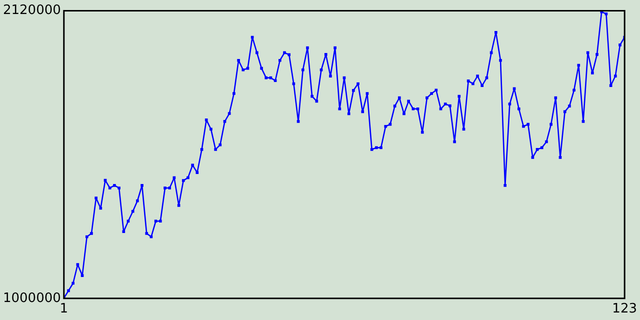 The image size is (640, 320). Describe the element at coordinates (31, 10) in the screenshot. I see `y-tick-label: 2120000` at that location.